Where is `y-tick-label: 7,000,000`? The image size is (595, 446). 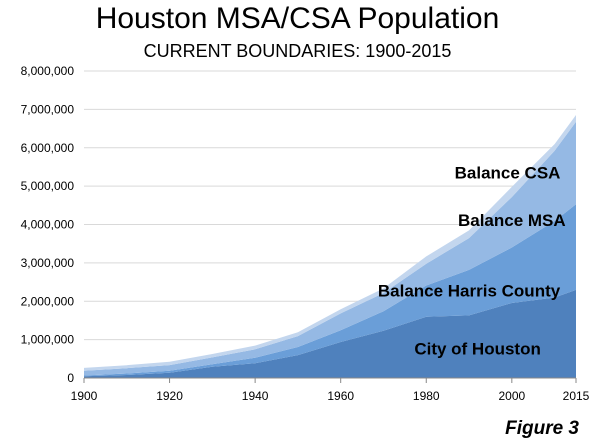
y-tick-label: 7,000,000 is located at coordinates (48, 109).